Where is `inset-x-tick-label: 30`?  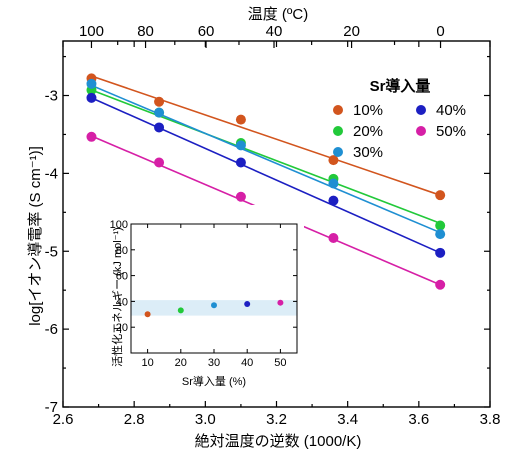 inset-x-tick-label: 30 is located at coordinates (214, 363).